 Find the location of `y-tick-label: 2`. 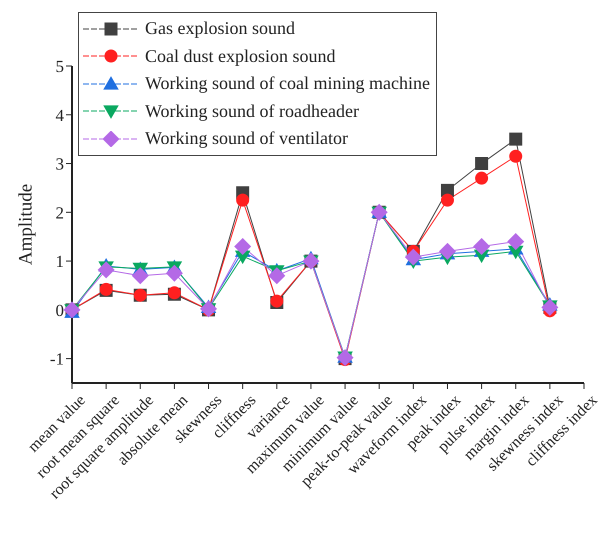

y-tick-label: 2 is located at coordinates (60, 212).